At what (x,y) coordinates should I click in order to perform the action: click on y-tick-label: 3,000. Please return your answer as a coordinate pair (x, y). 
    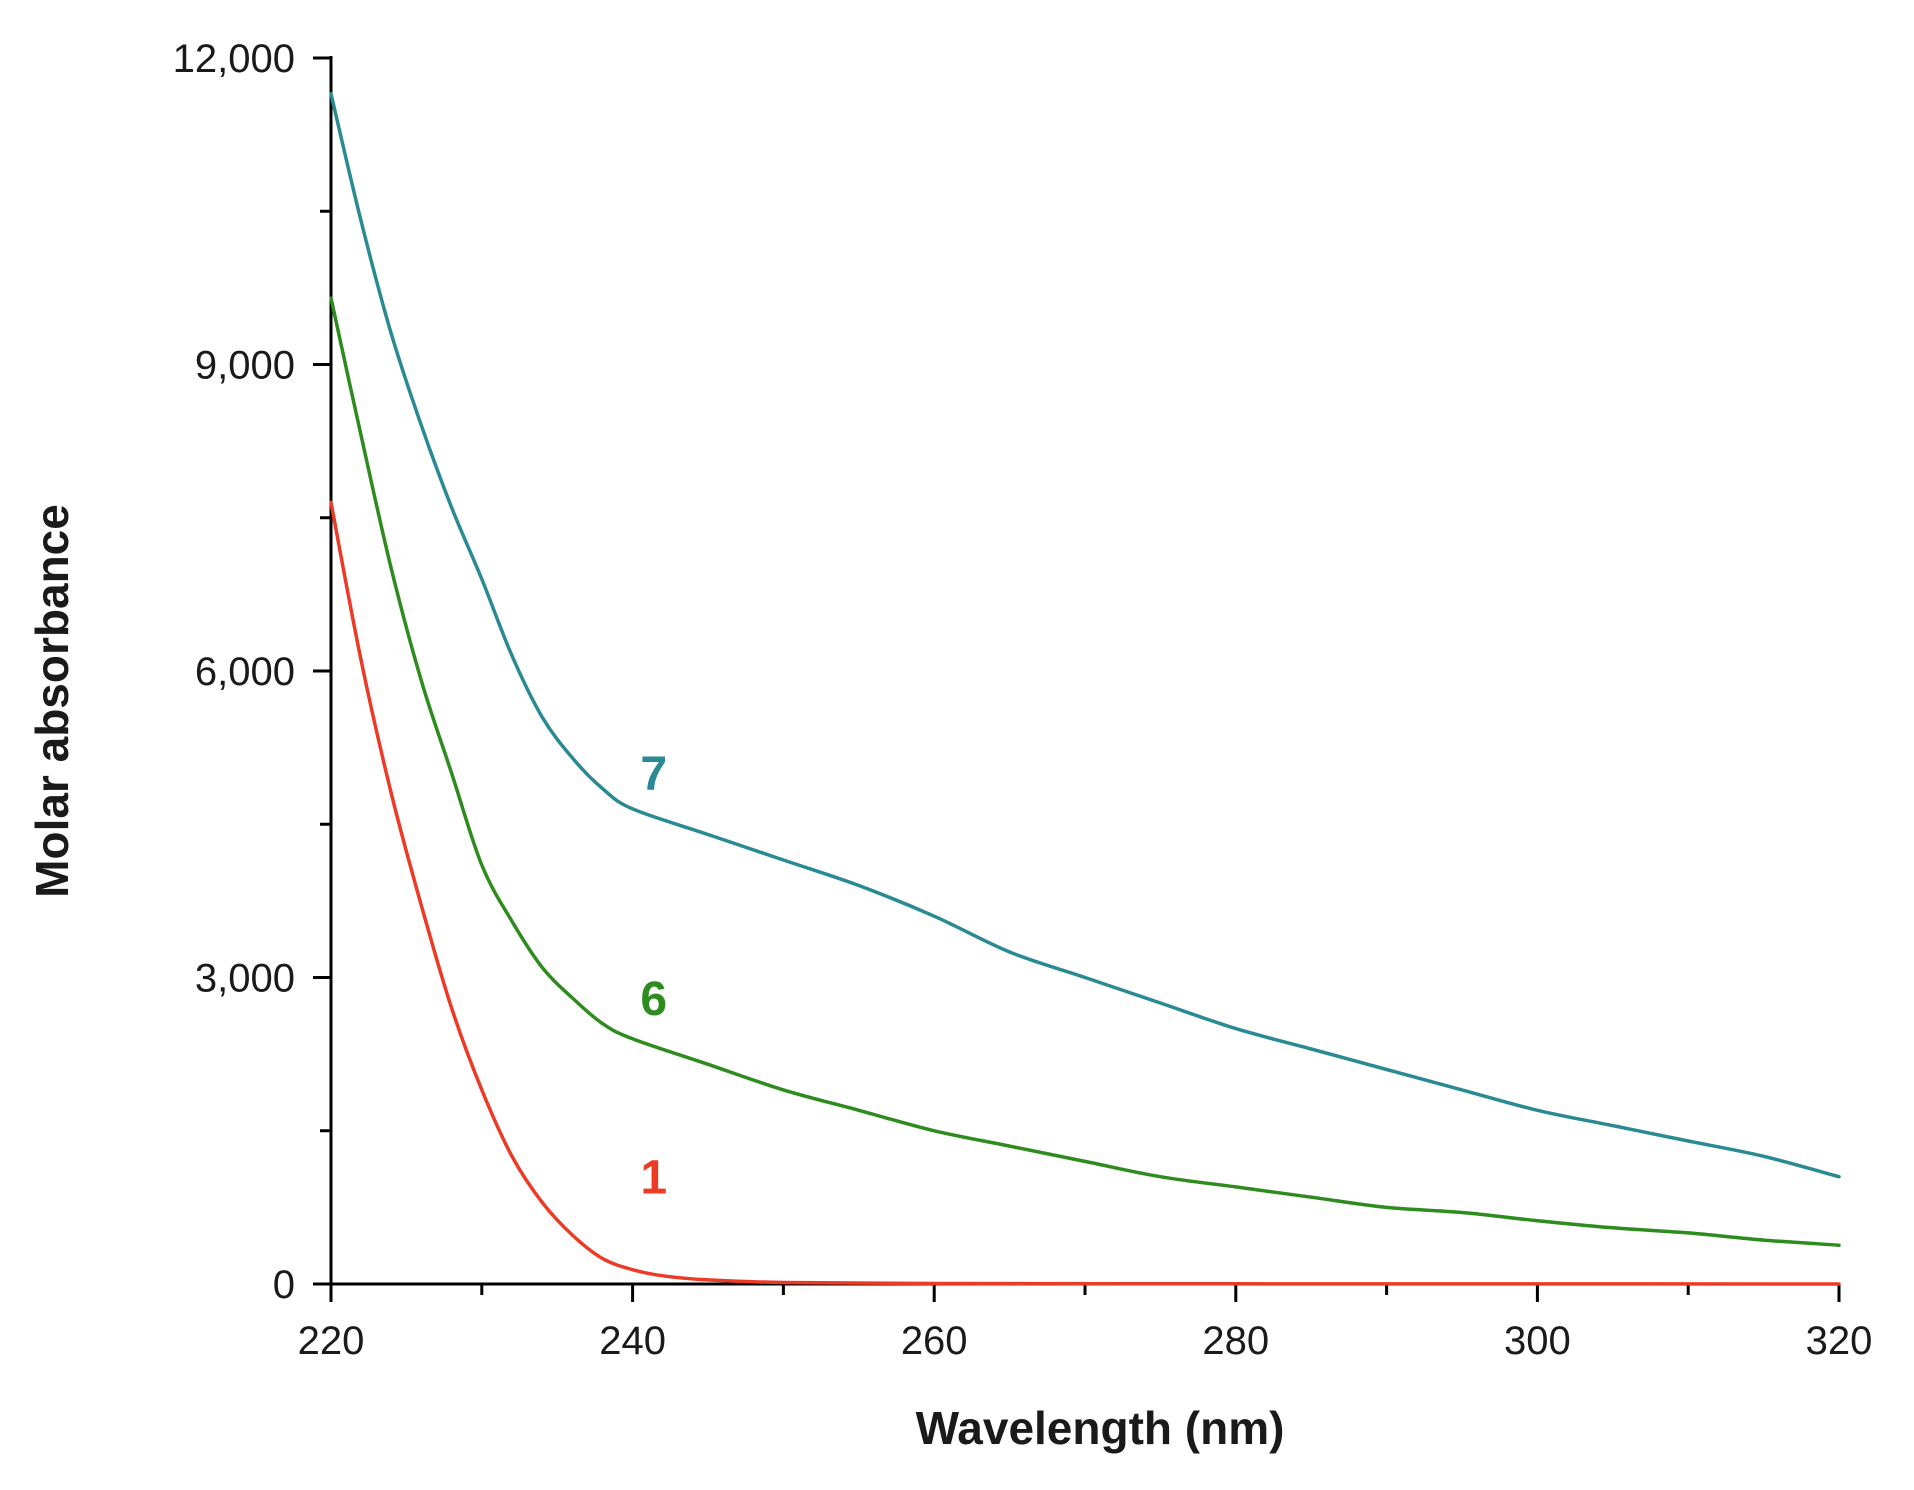
    Looking at the image, I should click on (245, 979).